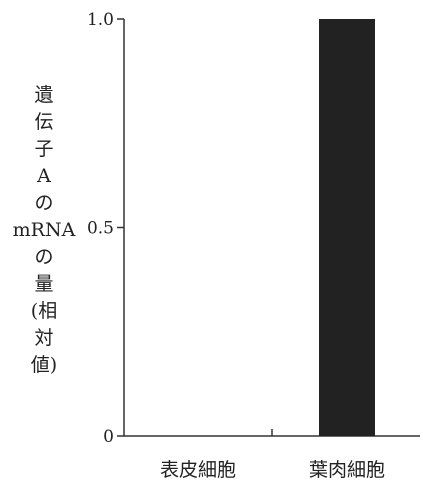 The height and width of the screenshot is (482, 423). What do you see at coordinates (198, 470) in the screenshot?
I see `x-tick-label: 表皮細胞` at bounding box center [198, 470].